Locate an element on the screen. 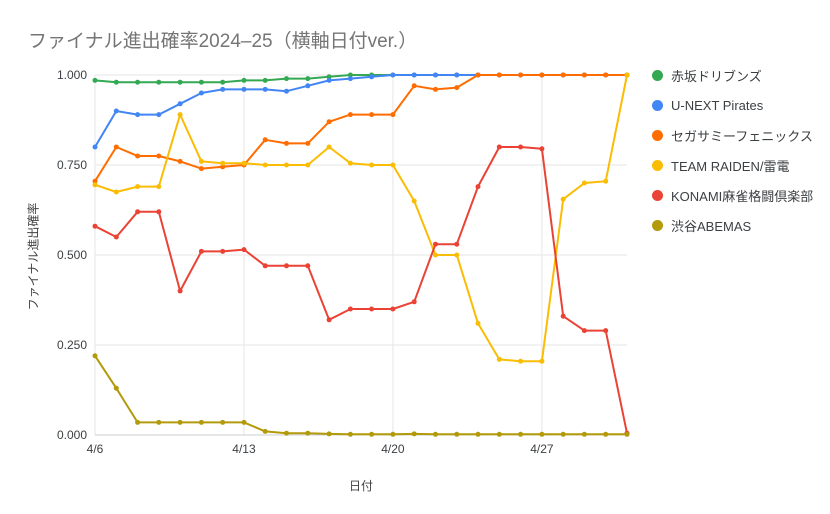 The image size is (830, 514). legend-item: セガサミーフェニックス is located at coordinates (732, 135).